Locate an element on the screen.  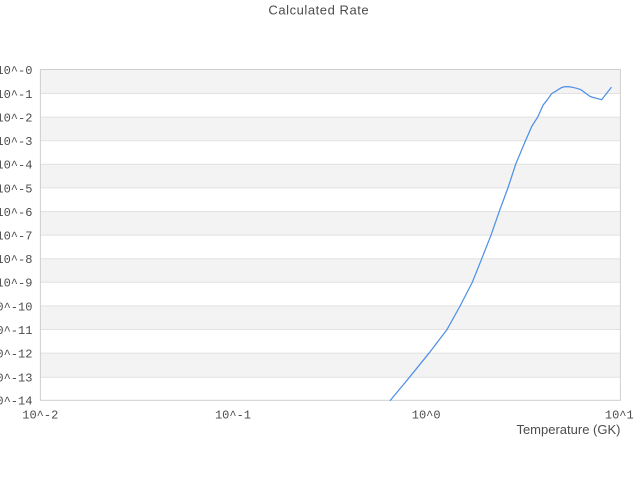
svg-text: 10^-10 is located at coordinates (16, 307).